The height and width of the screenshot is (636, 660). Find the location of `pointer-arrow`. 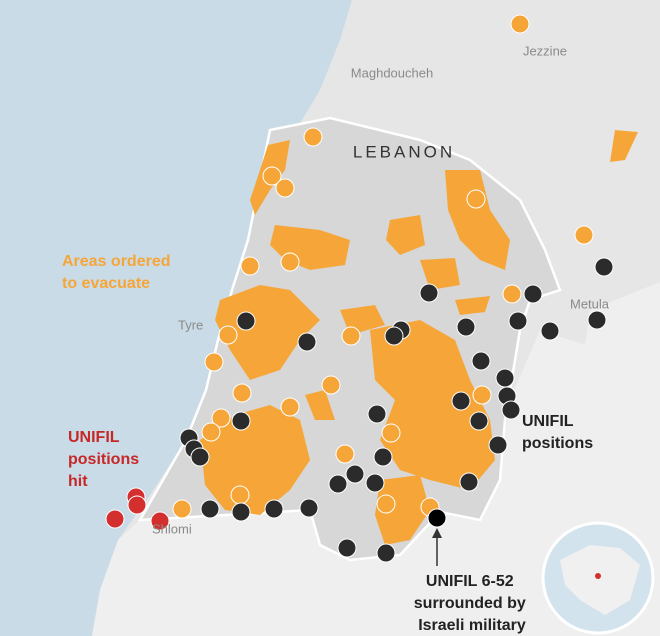

pointer-arrow is located at coordinates (437, 533).